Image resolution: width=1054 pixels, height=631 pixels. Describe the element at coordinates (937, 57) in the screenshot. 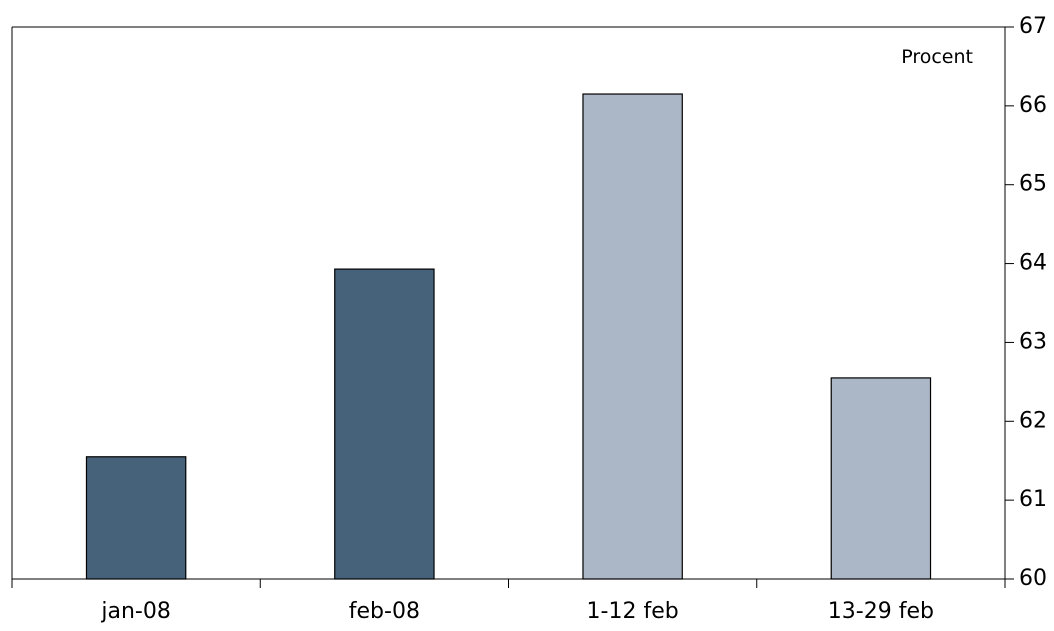

I see `unit-label: Procent` at that location.